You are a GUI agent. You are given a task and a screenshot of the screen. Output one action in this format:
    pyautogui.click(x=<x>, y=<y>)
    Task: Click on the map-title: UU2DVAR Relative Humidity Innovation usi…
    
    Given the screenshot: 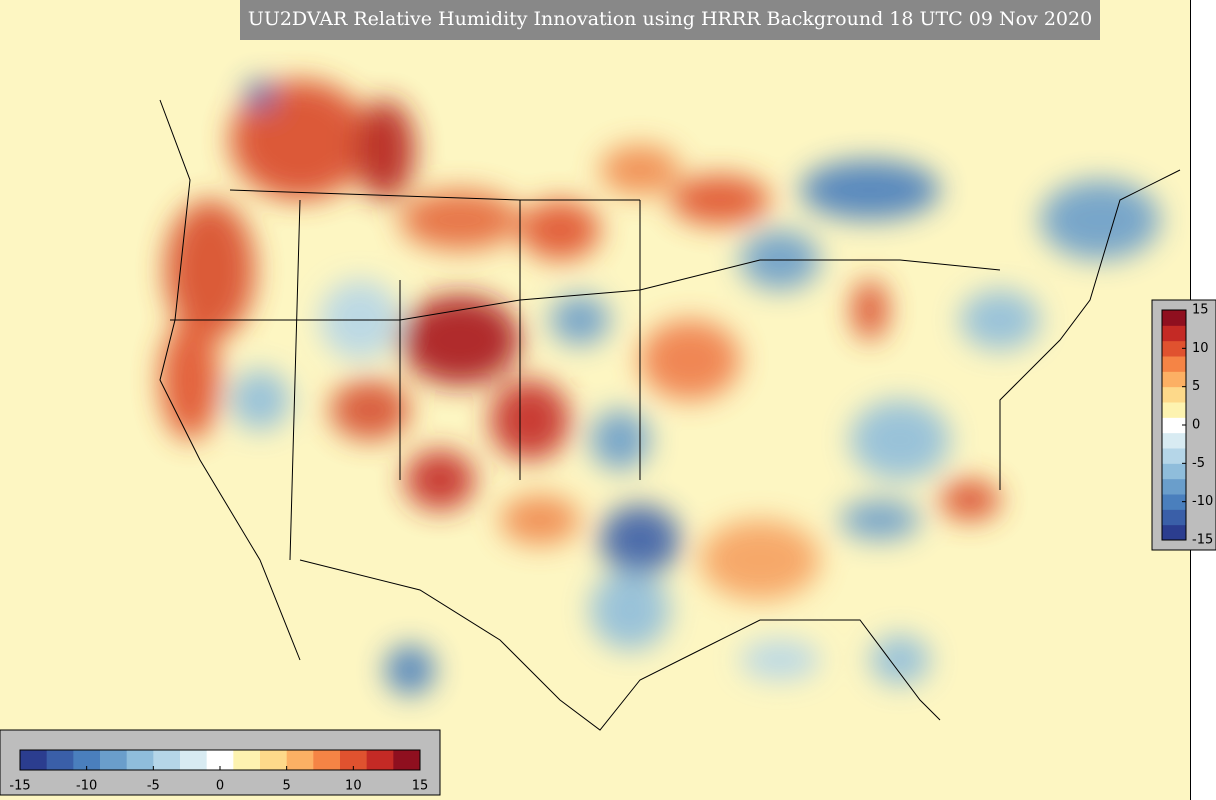 What is the action you would take?
    pyautogui.click(x=670, y=19)
    